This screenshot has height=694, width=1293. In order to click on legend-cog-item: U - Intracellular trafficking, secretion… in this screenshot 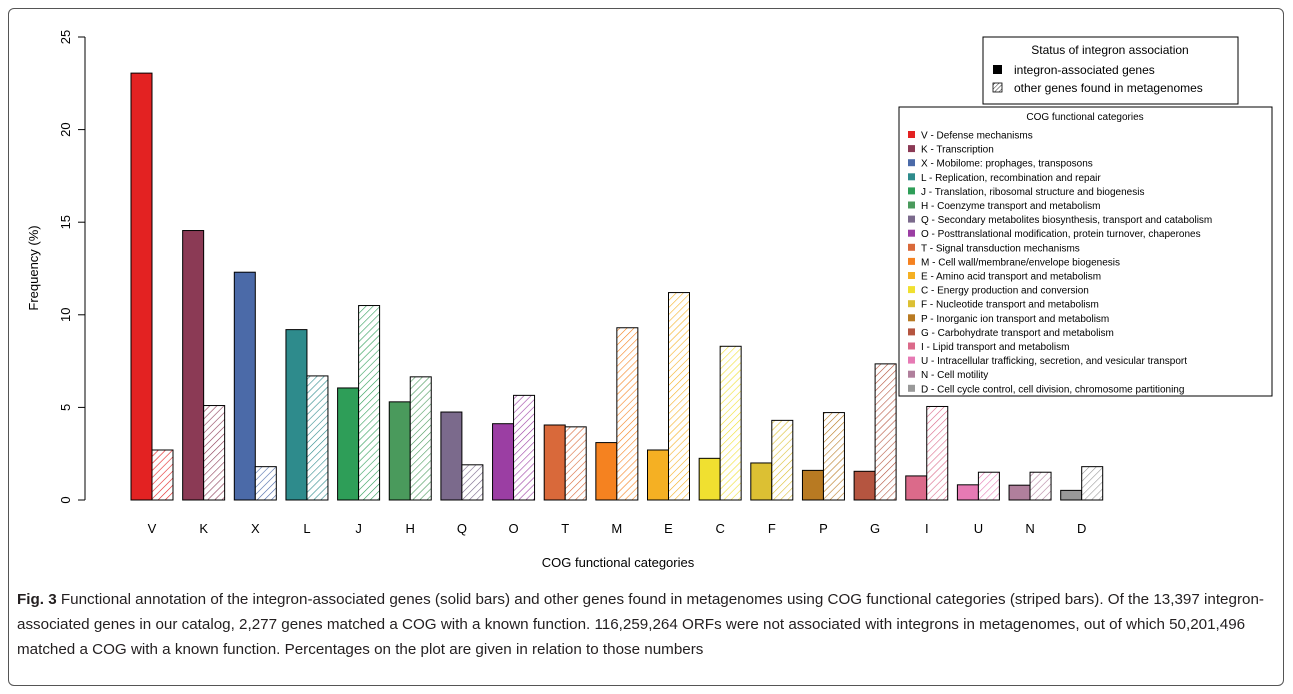, I will do `click(1054, 361)`.